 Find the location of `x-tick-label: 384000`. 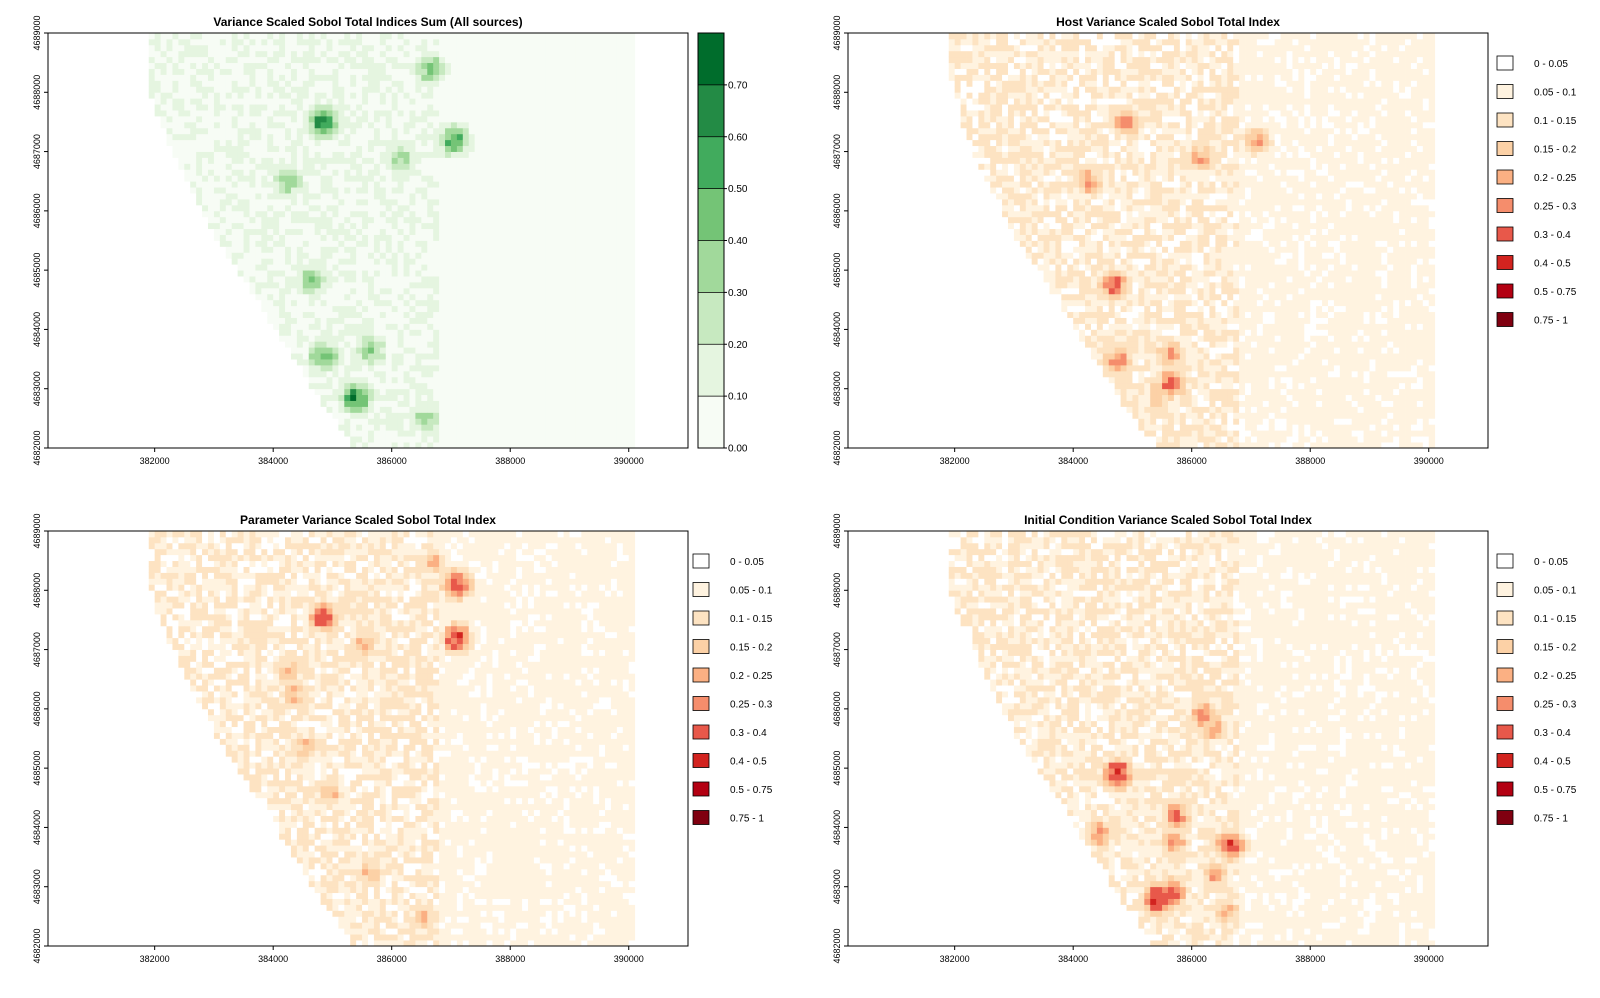

x-tick-label: 384000 is located at coordinates (273, 461).